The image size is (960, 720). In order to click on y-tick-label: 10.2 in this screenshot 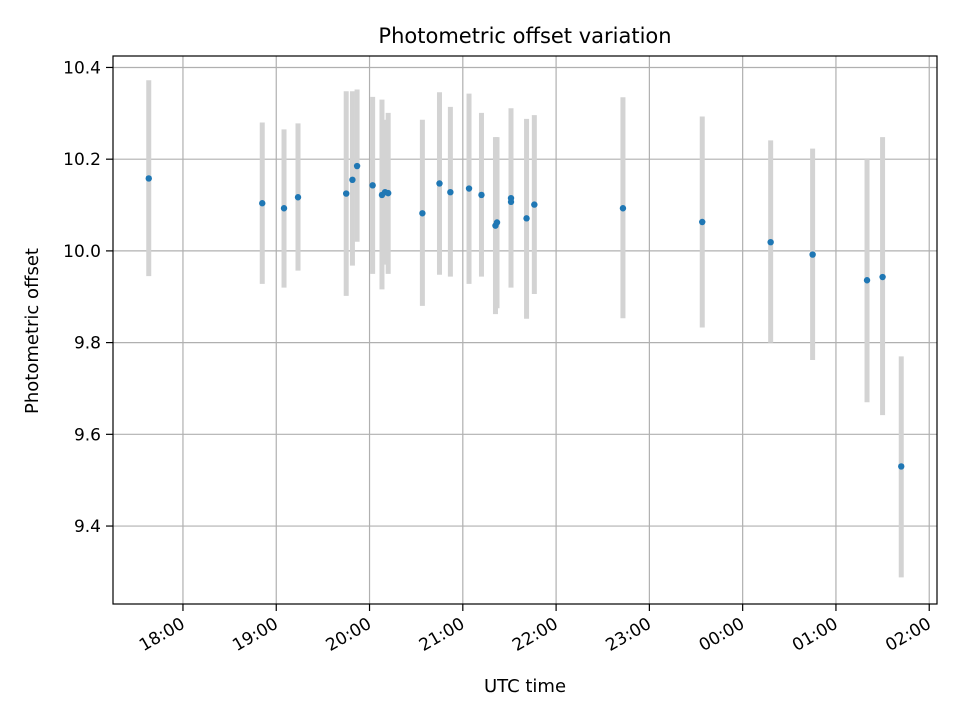, I will do `click(82, 160)`.